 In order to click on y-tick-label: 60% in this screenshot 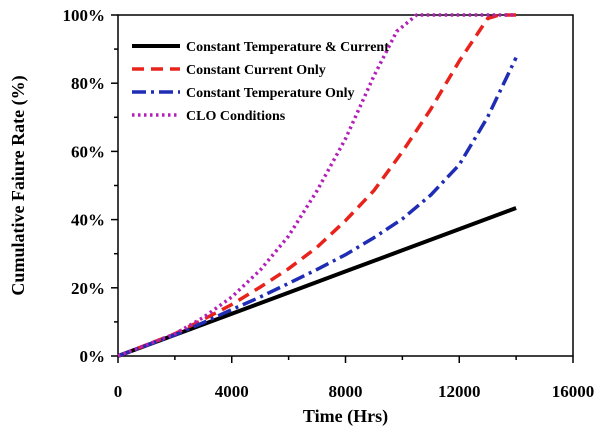, I will do `click(88, 151)`.